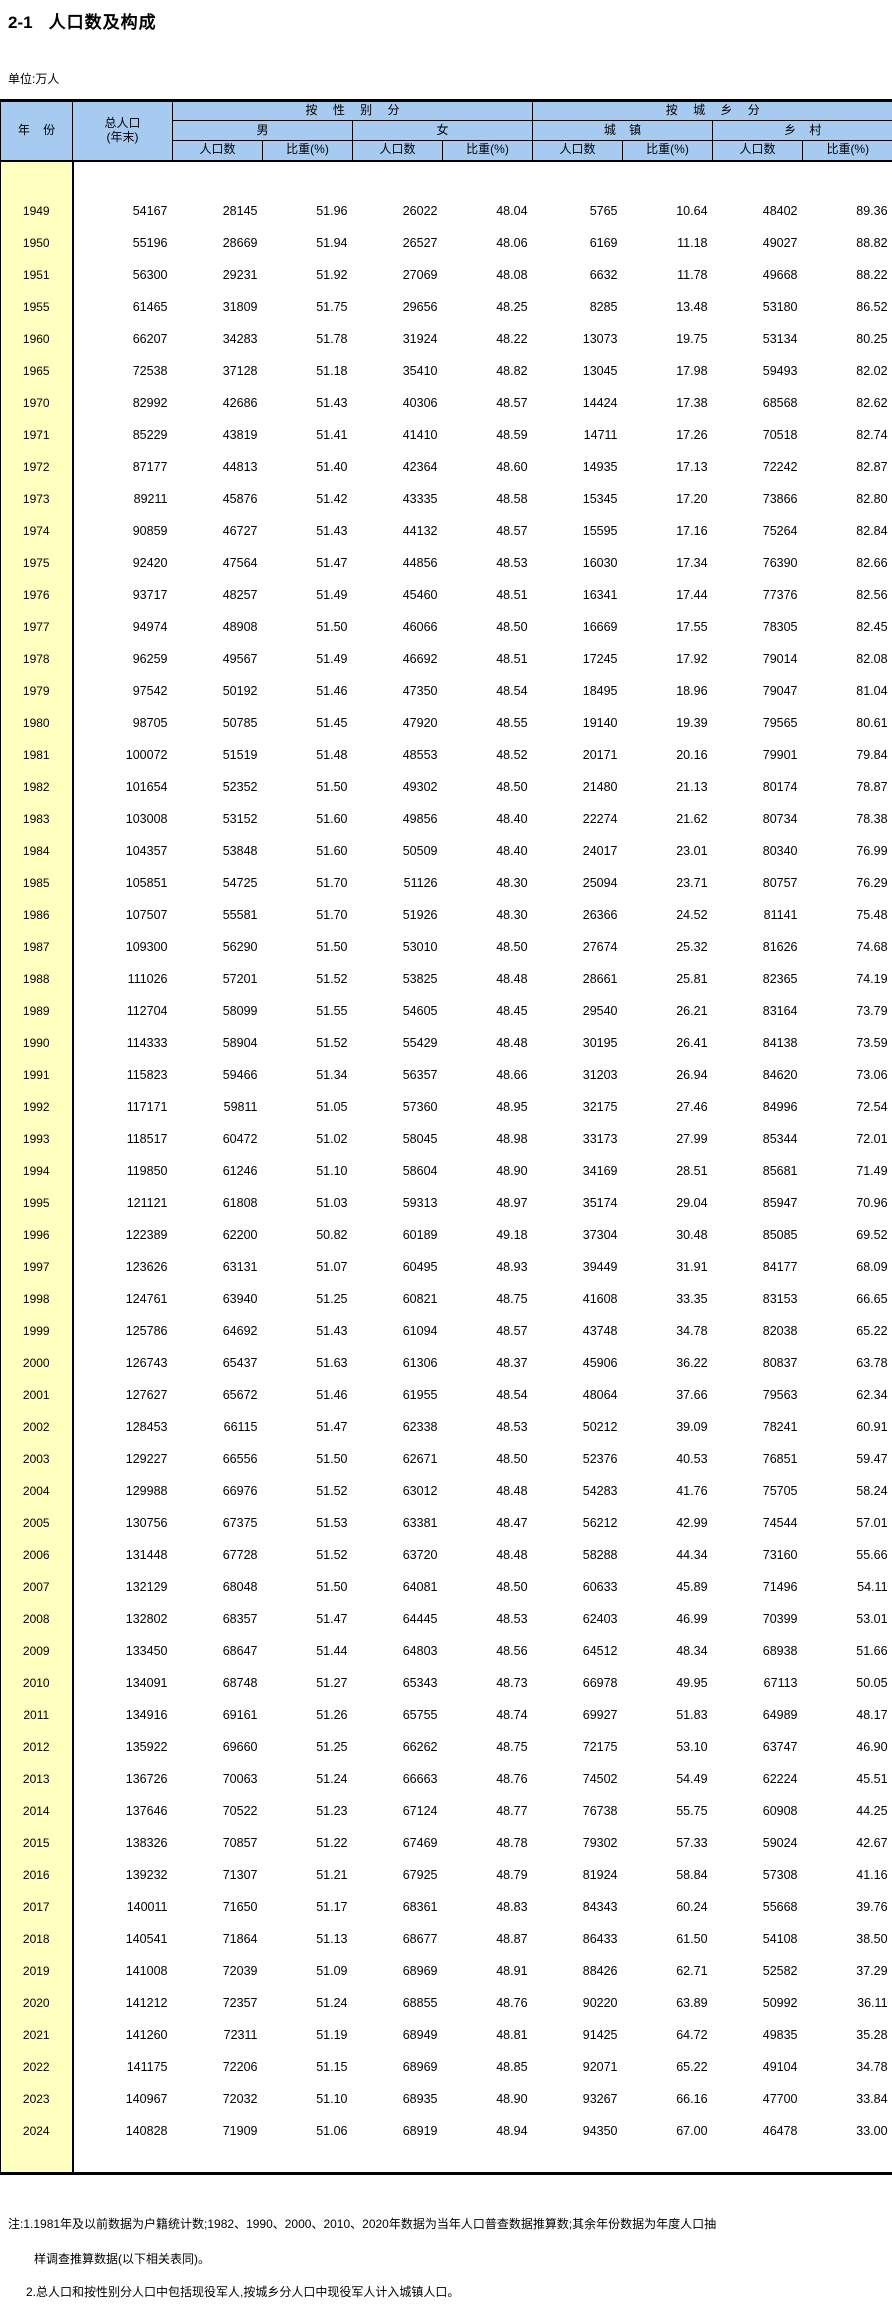  What do you see at coordinates (757, 370) in the screenshot?
I see `rural-population-cell: 59493` at bounding box center [757, 370].